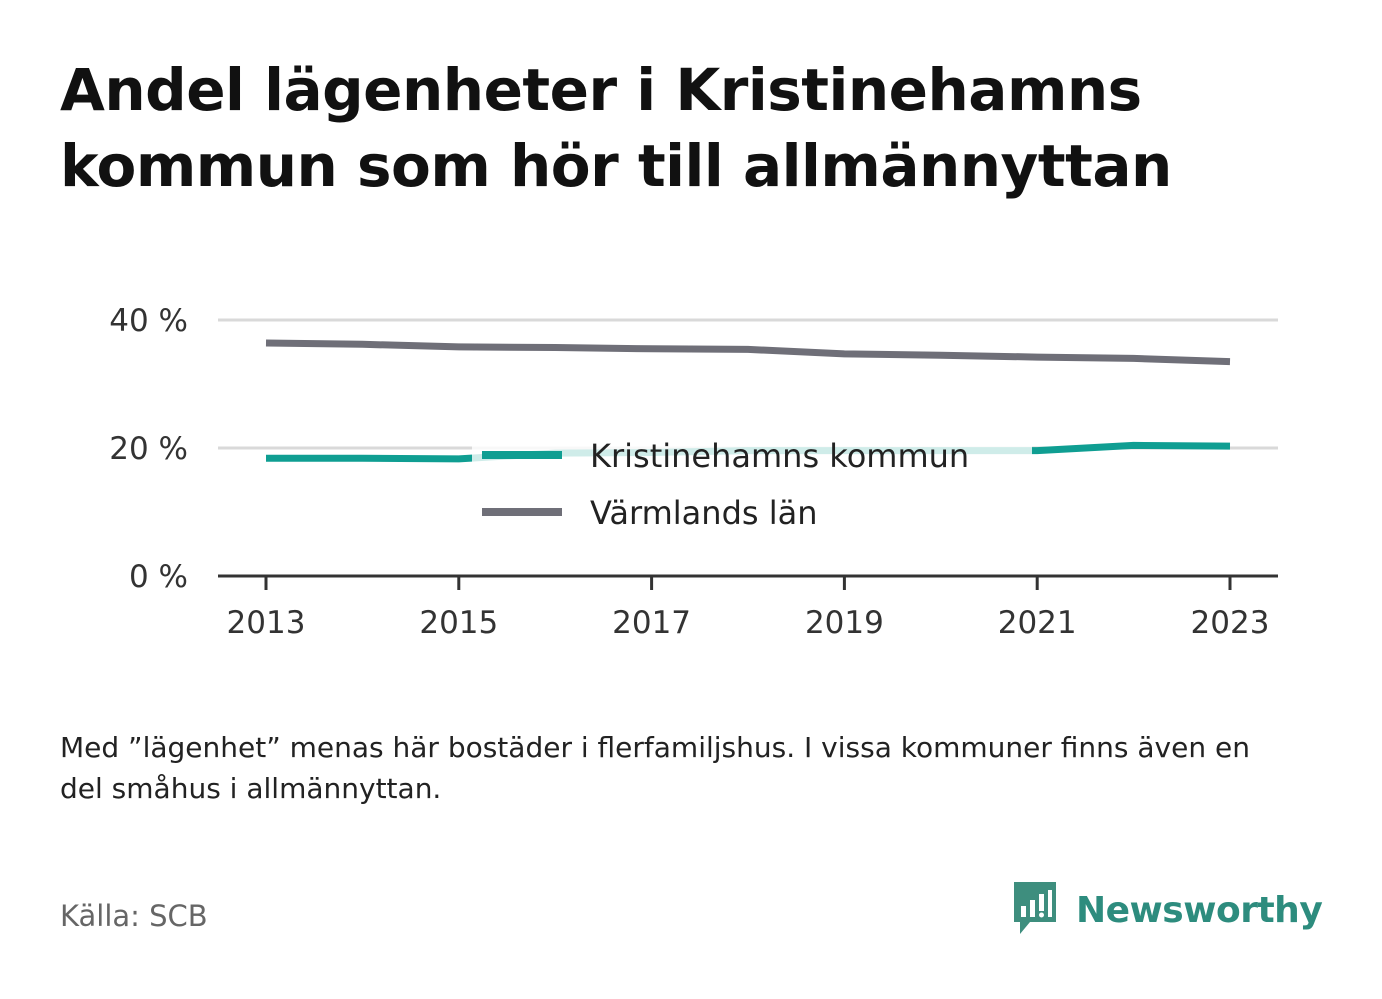 The height and width of the screenshot is (999, 1382). Describe the element at coordinates (1037, 623) in the screenshot. I see `x-tick-label: 2021` at that location.